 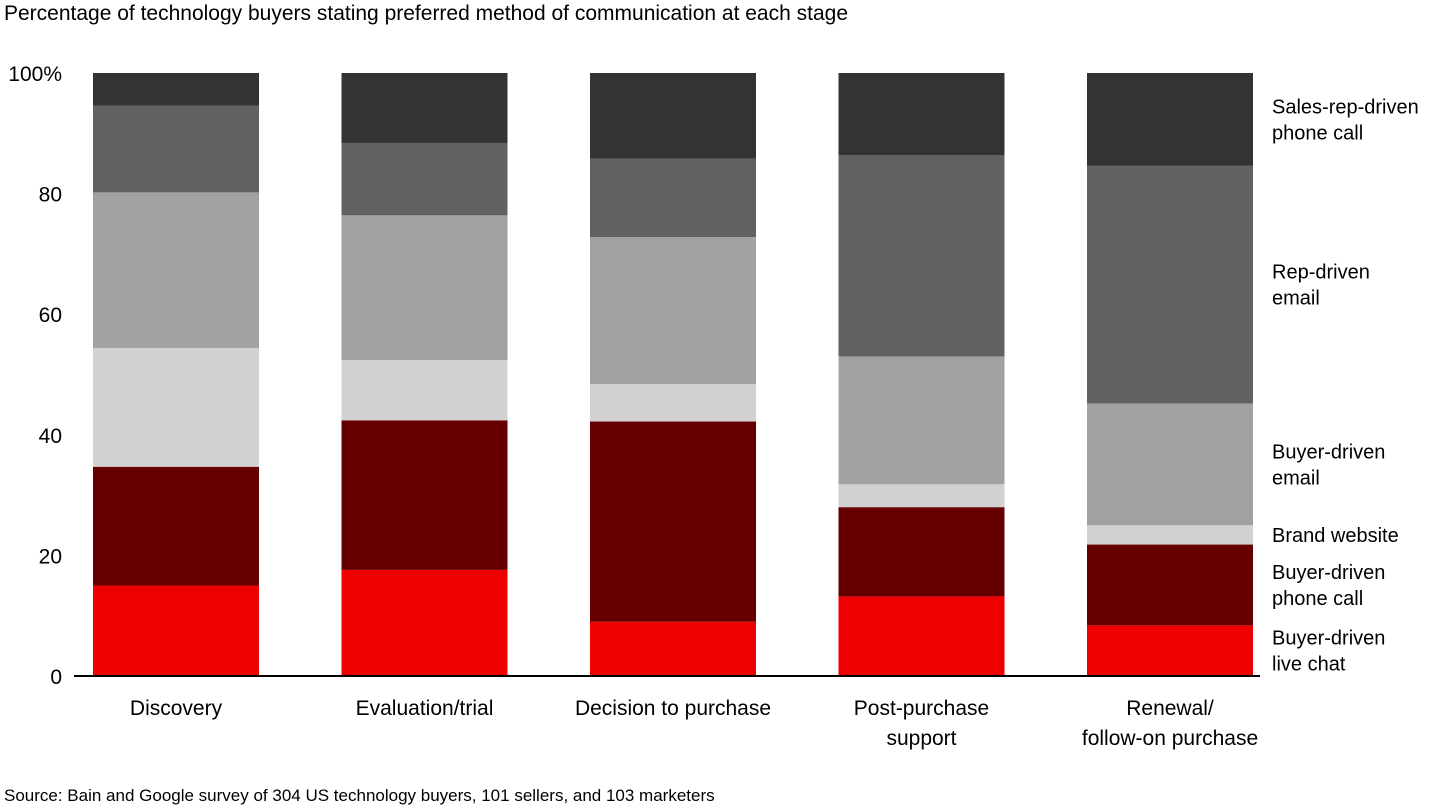 I want to click on category-label: Discovery, so click(x=176, y=708).